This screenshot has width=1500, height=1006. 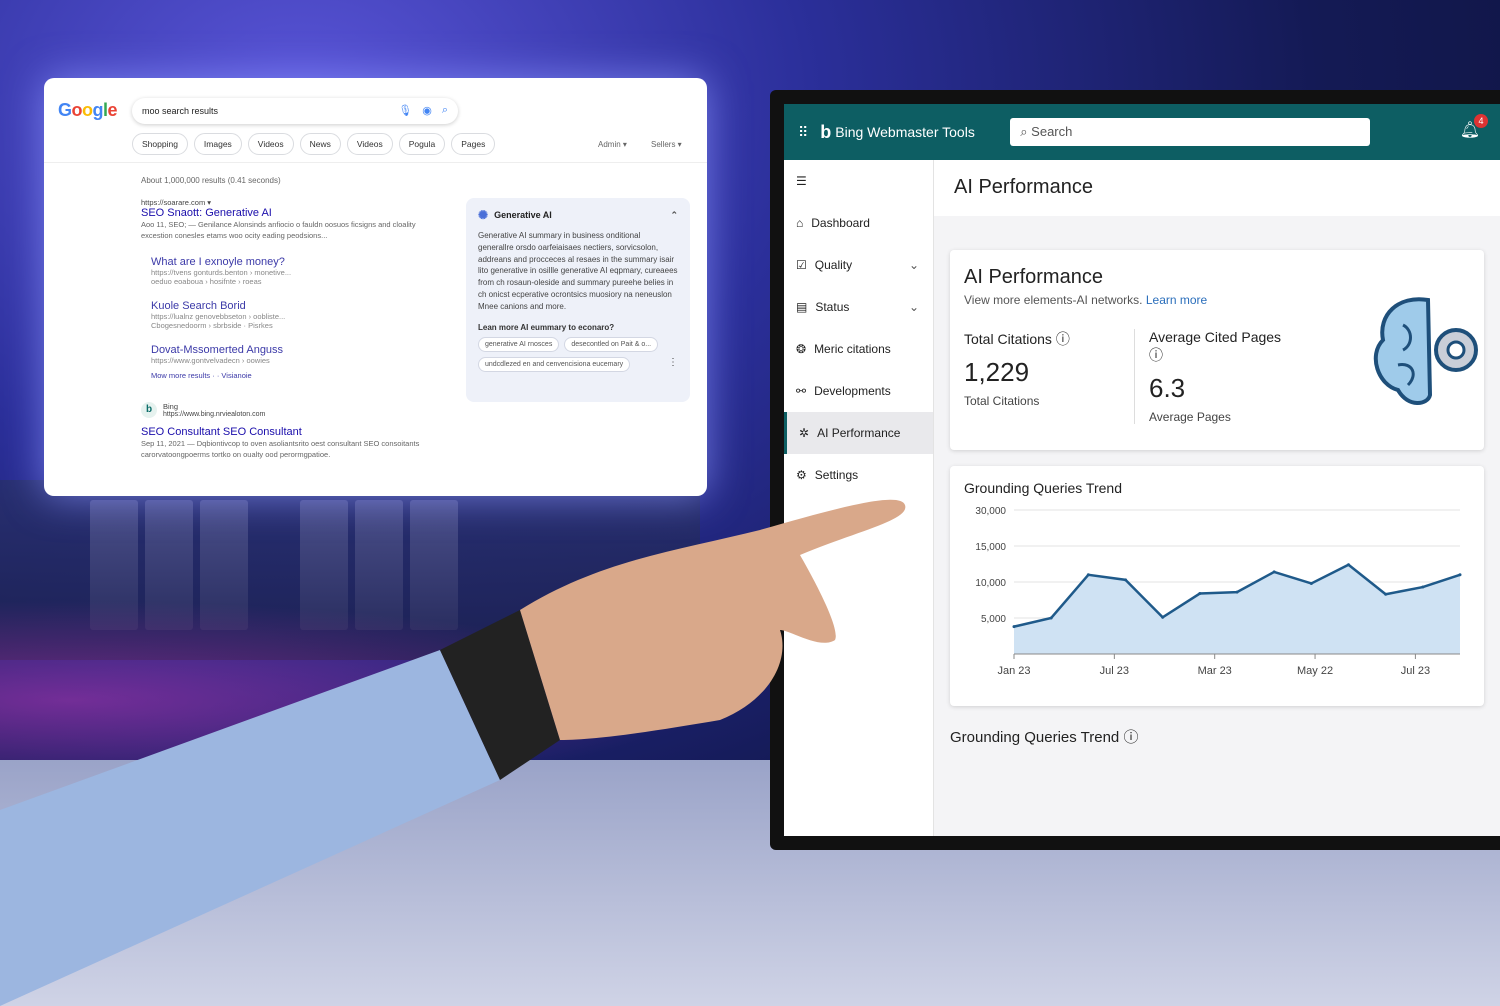 What do you see at coordinates (171, 406) in the screenshot?
I see `source-name: Bing` at bounding box center [171, 406].